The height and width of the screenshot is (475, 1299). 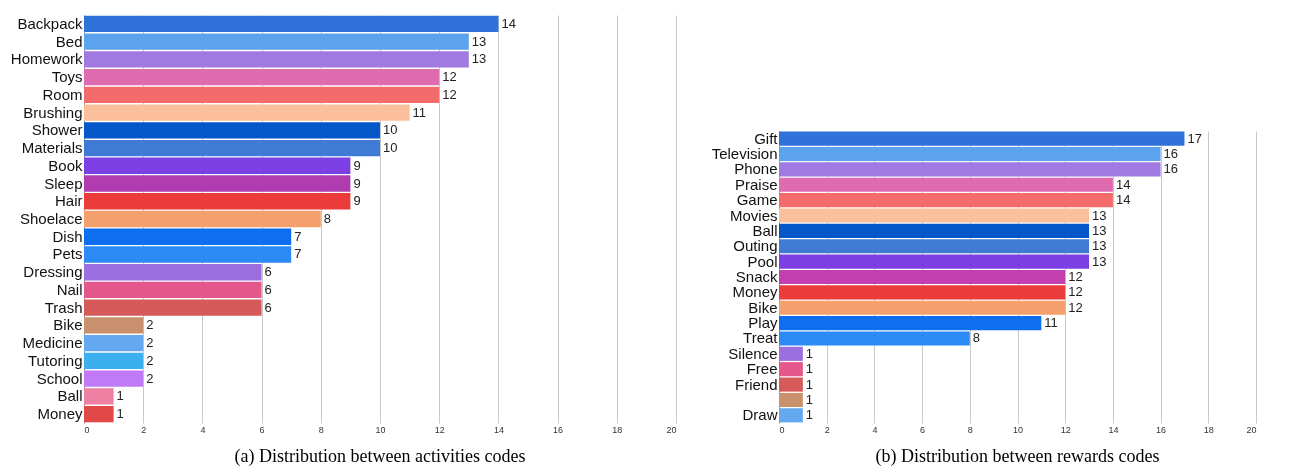 I want to click on data-label: 17, so click(x=1194, y=138).